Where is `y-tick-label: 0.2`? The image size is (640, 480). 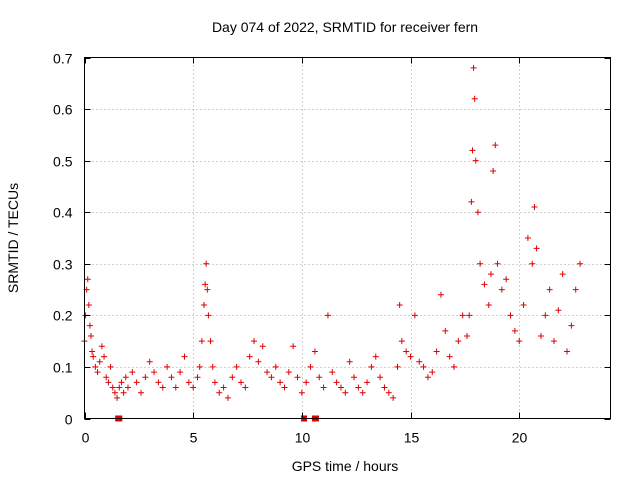
y-tick-label: 0.2 is located at coordinates (63, 316).